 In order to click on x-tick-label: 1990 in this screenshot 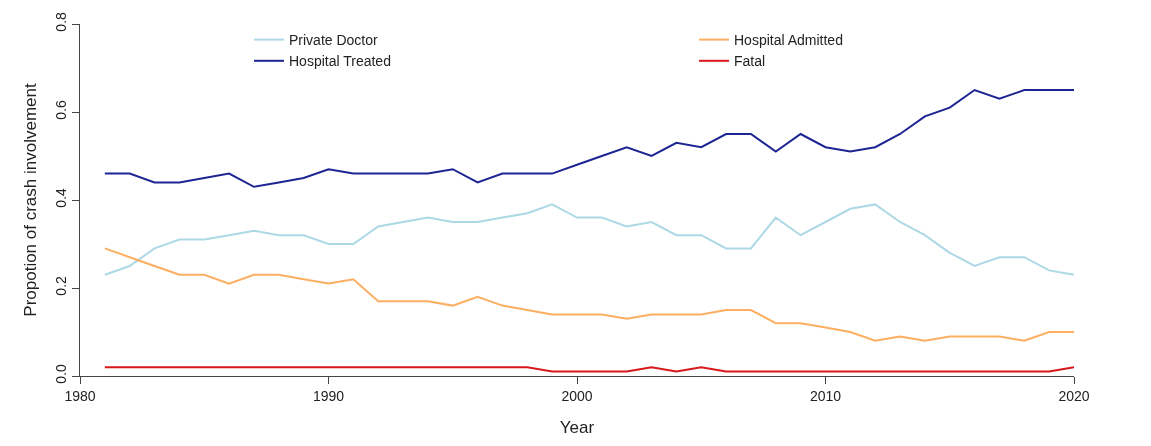, I will do `click(328, 395)`.